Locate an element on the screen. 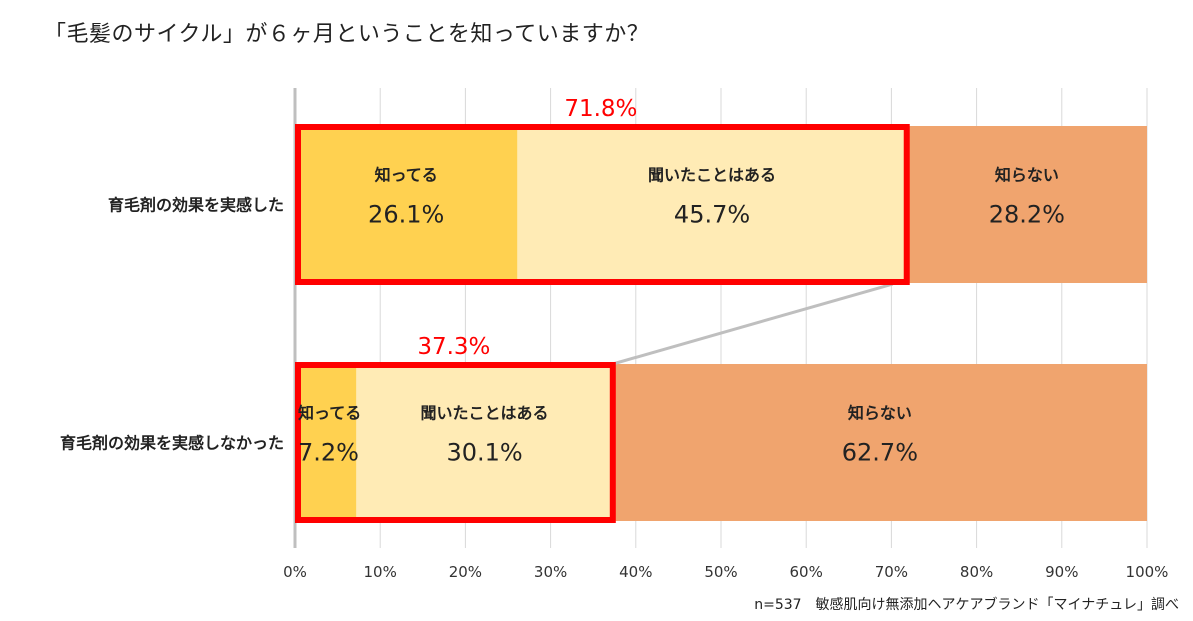 The height and width of the screenshot is (621, 1193). x-tick-label: 50% is located at coordinates (720, 572).